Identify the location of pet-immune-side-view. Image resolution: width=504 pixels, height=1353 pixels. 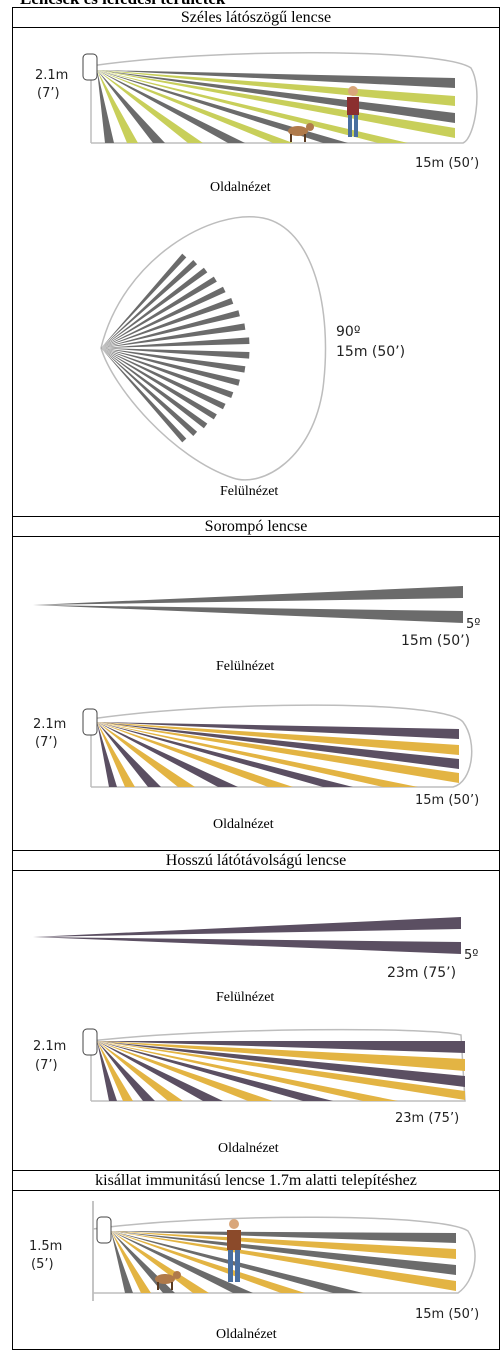
(284, 1251).